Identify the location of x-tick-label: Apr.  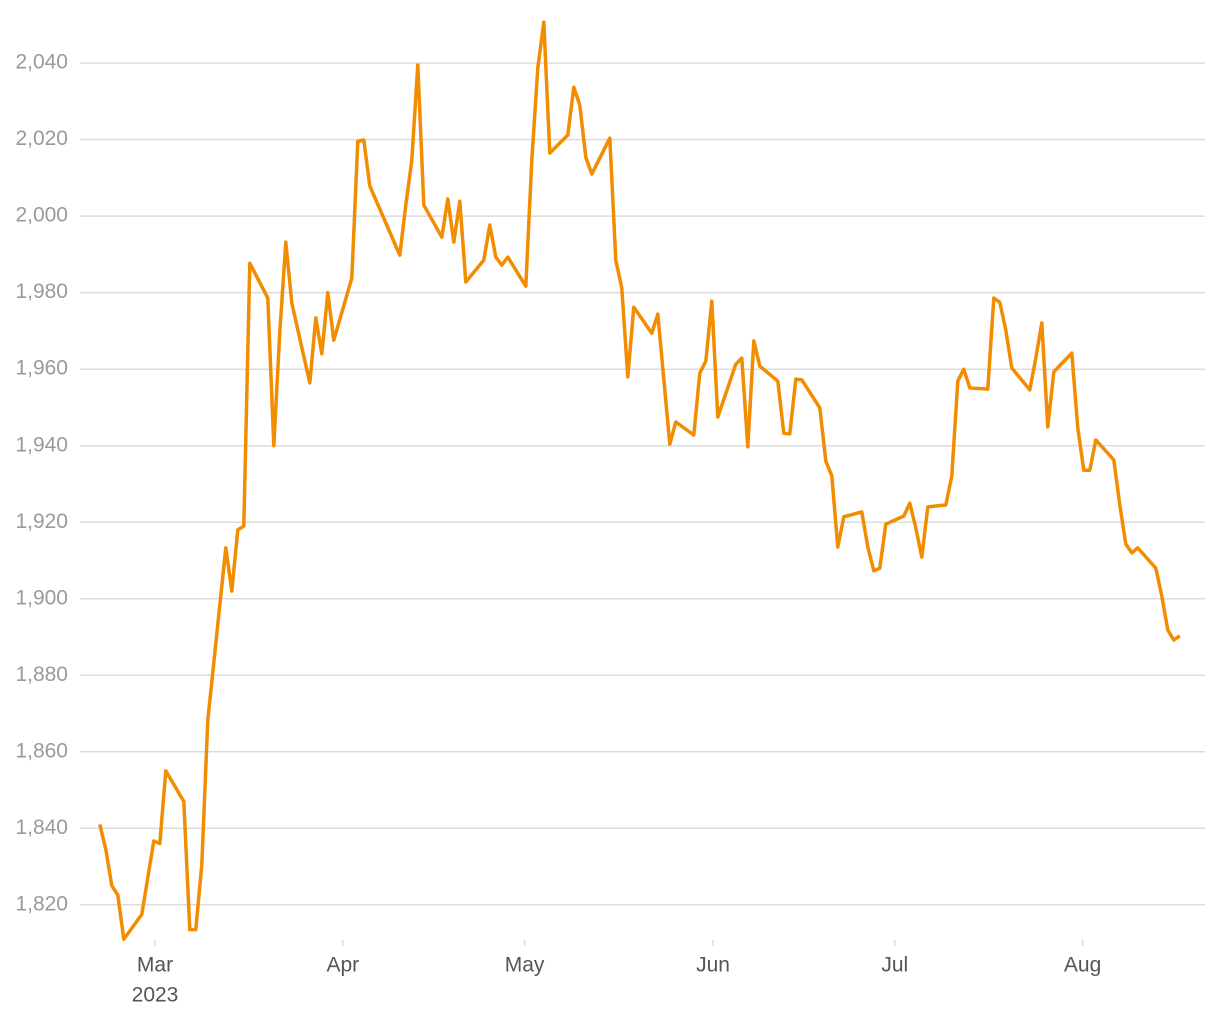
(342, 965).